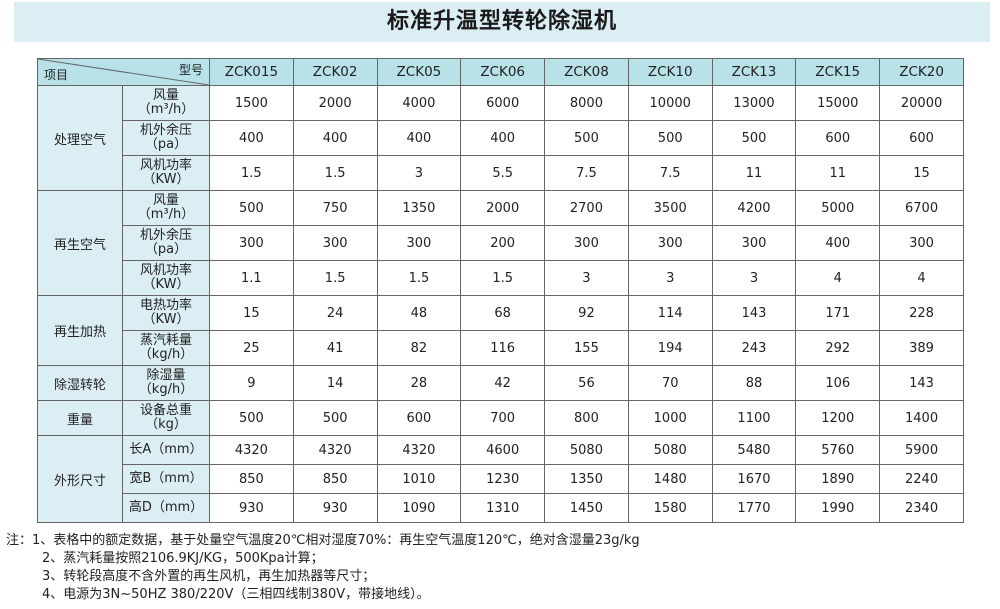 Image resolution: width=1000 pixels, height=609 pixels. I want to click on value-cell: 28, so click(419, 383).